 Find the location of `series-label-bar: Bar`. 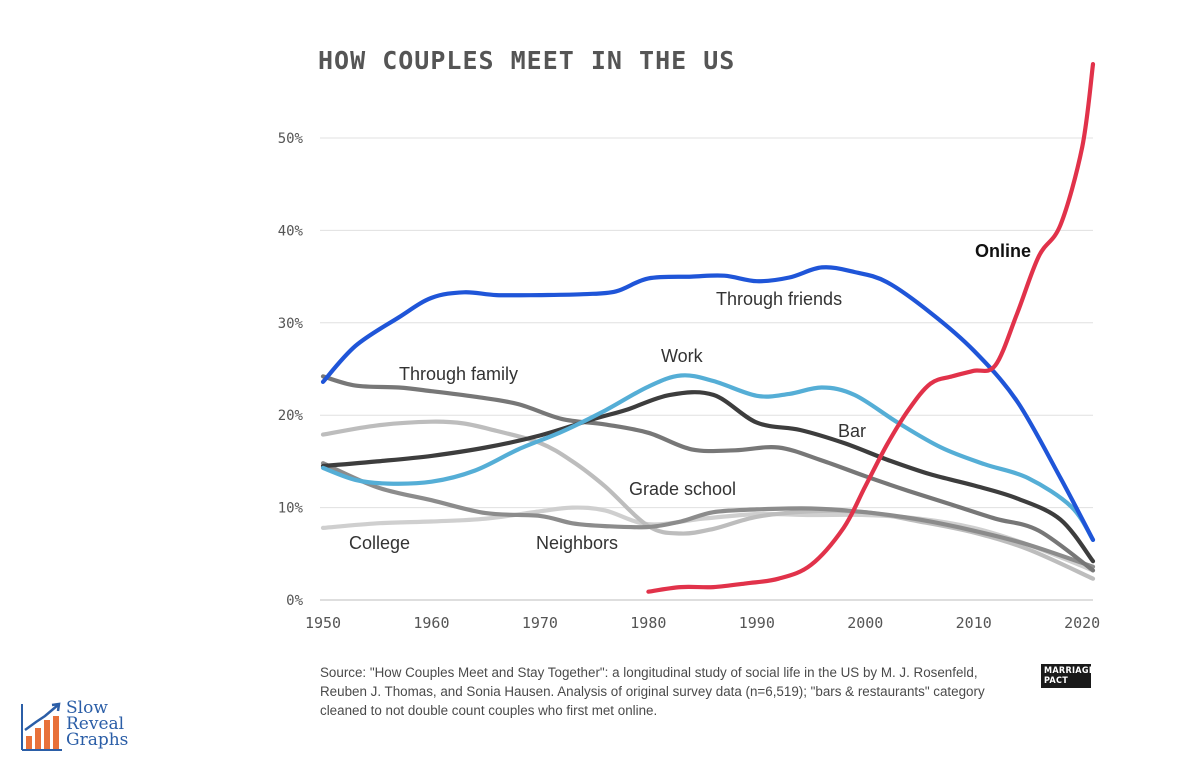

series-label-bar: Bar is located at coordinates (852, 431).